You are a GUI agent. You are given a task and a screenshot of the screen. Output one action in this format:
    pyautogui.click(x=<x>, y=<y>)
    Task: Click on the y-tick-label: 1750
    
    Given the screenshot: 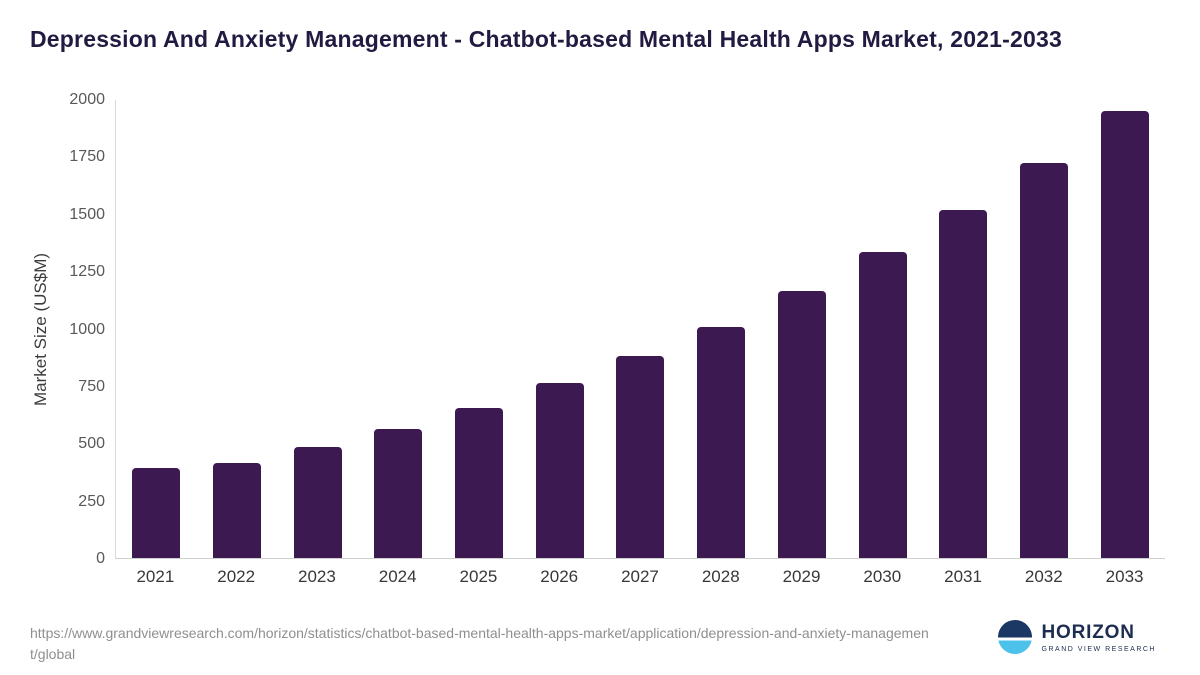 What is the action you would take?
    pyautogui.click(x=87, y=157)
    